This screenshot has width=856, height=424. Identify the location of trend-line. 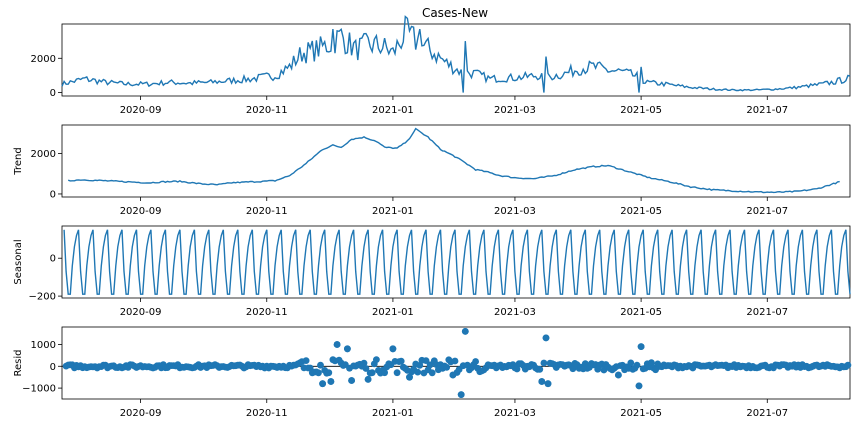
(453, 160).